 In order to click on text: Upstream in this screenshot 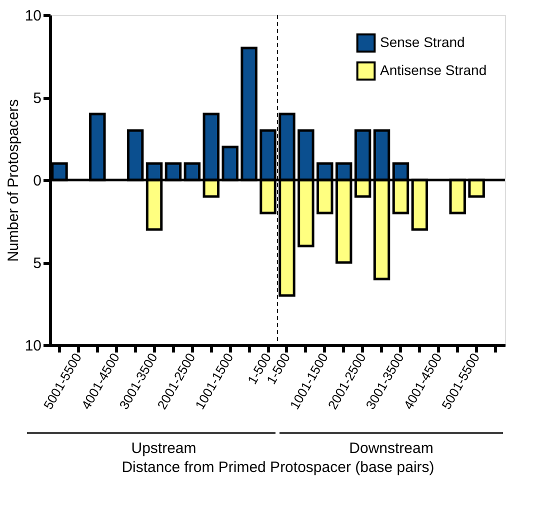, I will do `click(163, 448)`.